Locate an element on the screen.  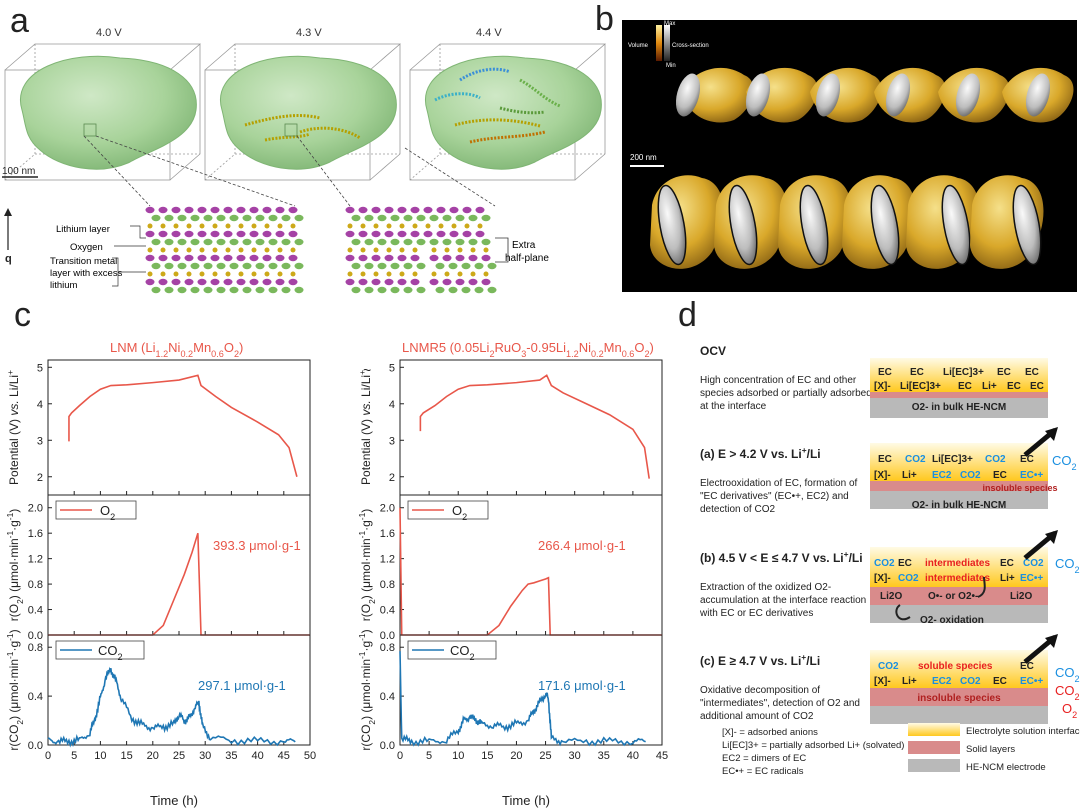
step-b-species: intermediates is located at coordinates (957, 563).